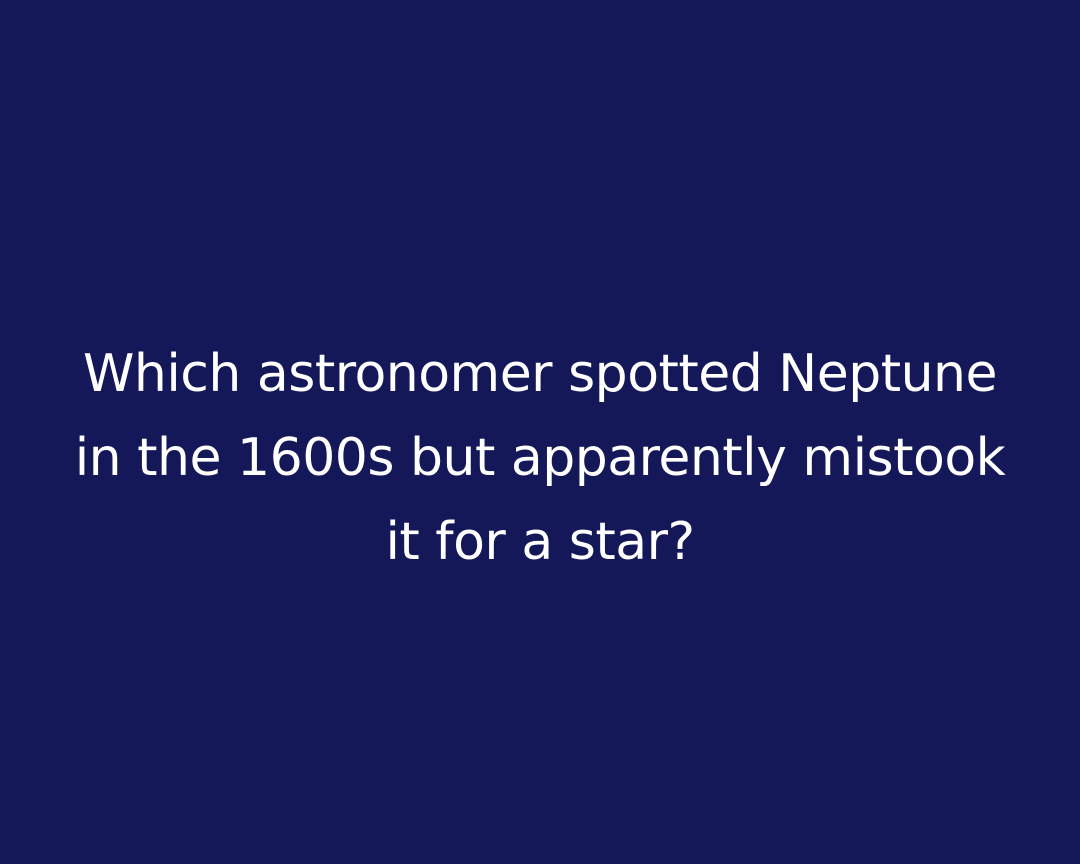  What do you see at coordinates (540, 542) in the screenshot?
I see `question-line-3: it for a star?` at bounding box center [540, 542].